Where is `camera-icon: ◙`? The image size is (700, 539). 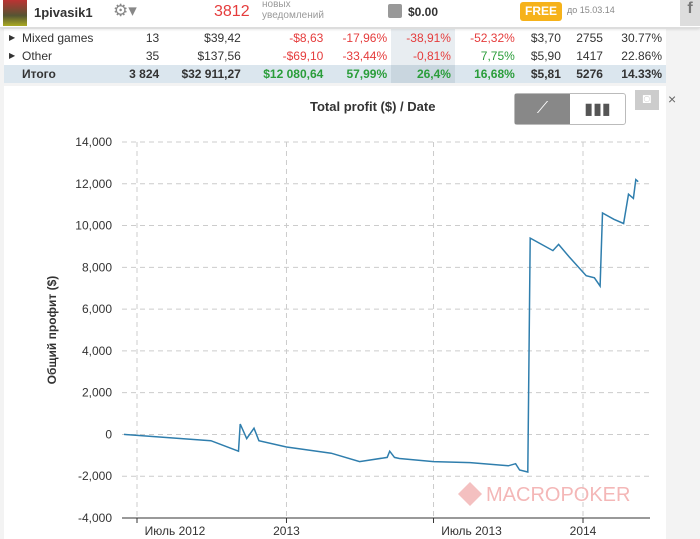
camera-icon: ◙ is located at coordinates (647, 100).